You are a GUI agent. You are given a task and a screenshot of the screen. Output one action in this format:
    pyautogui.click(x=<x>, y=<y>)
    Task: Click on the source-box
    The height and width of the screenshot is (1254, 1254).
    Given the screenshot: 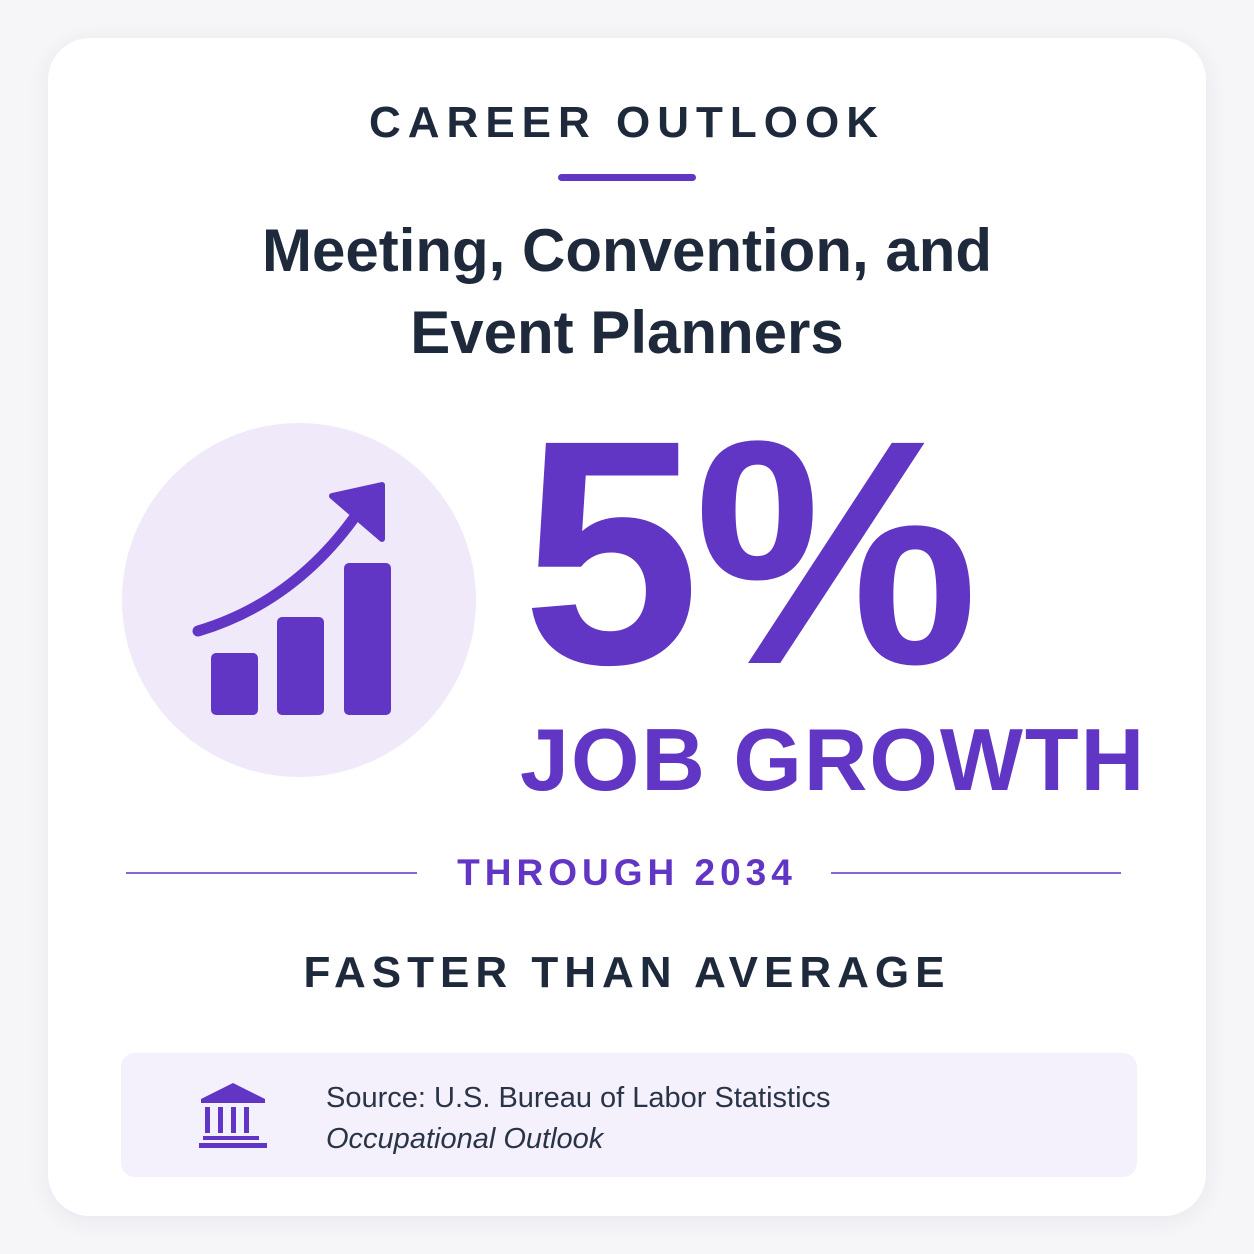 What is the action you would take?
    pyautogui.click(x=629, y=1115)
    